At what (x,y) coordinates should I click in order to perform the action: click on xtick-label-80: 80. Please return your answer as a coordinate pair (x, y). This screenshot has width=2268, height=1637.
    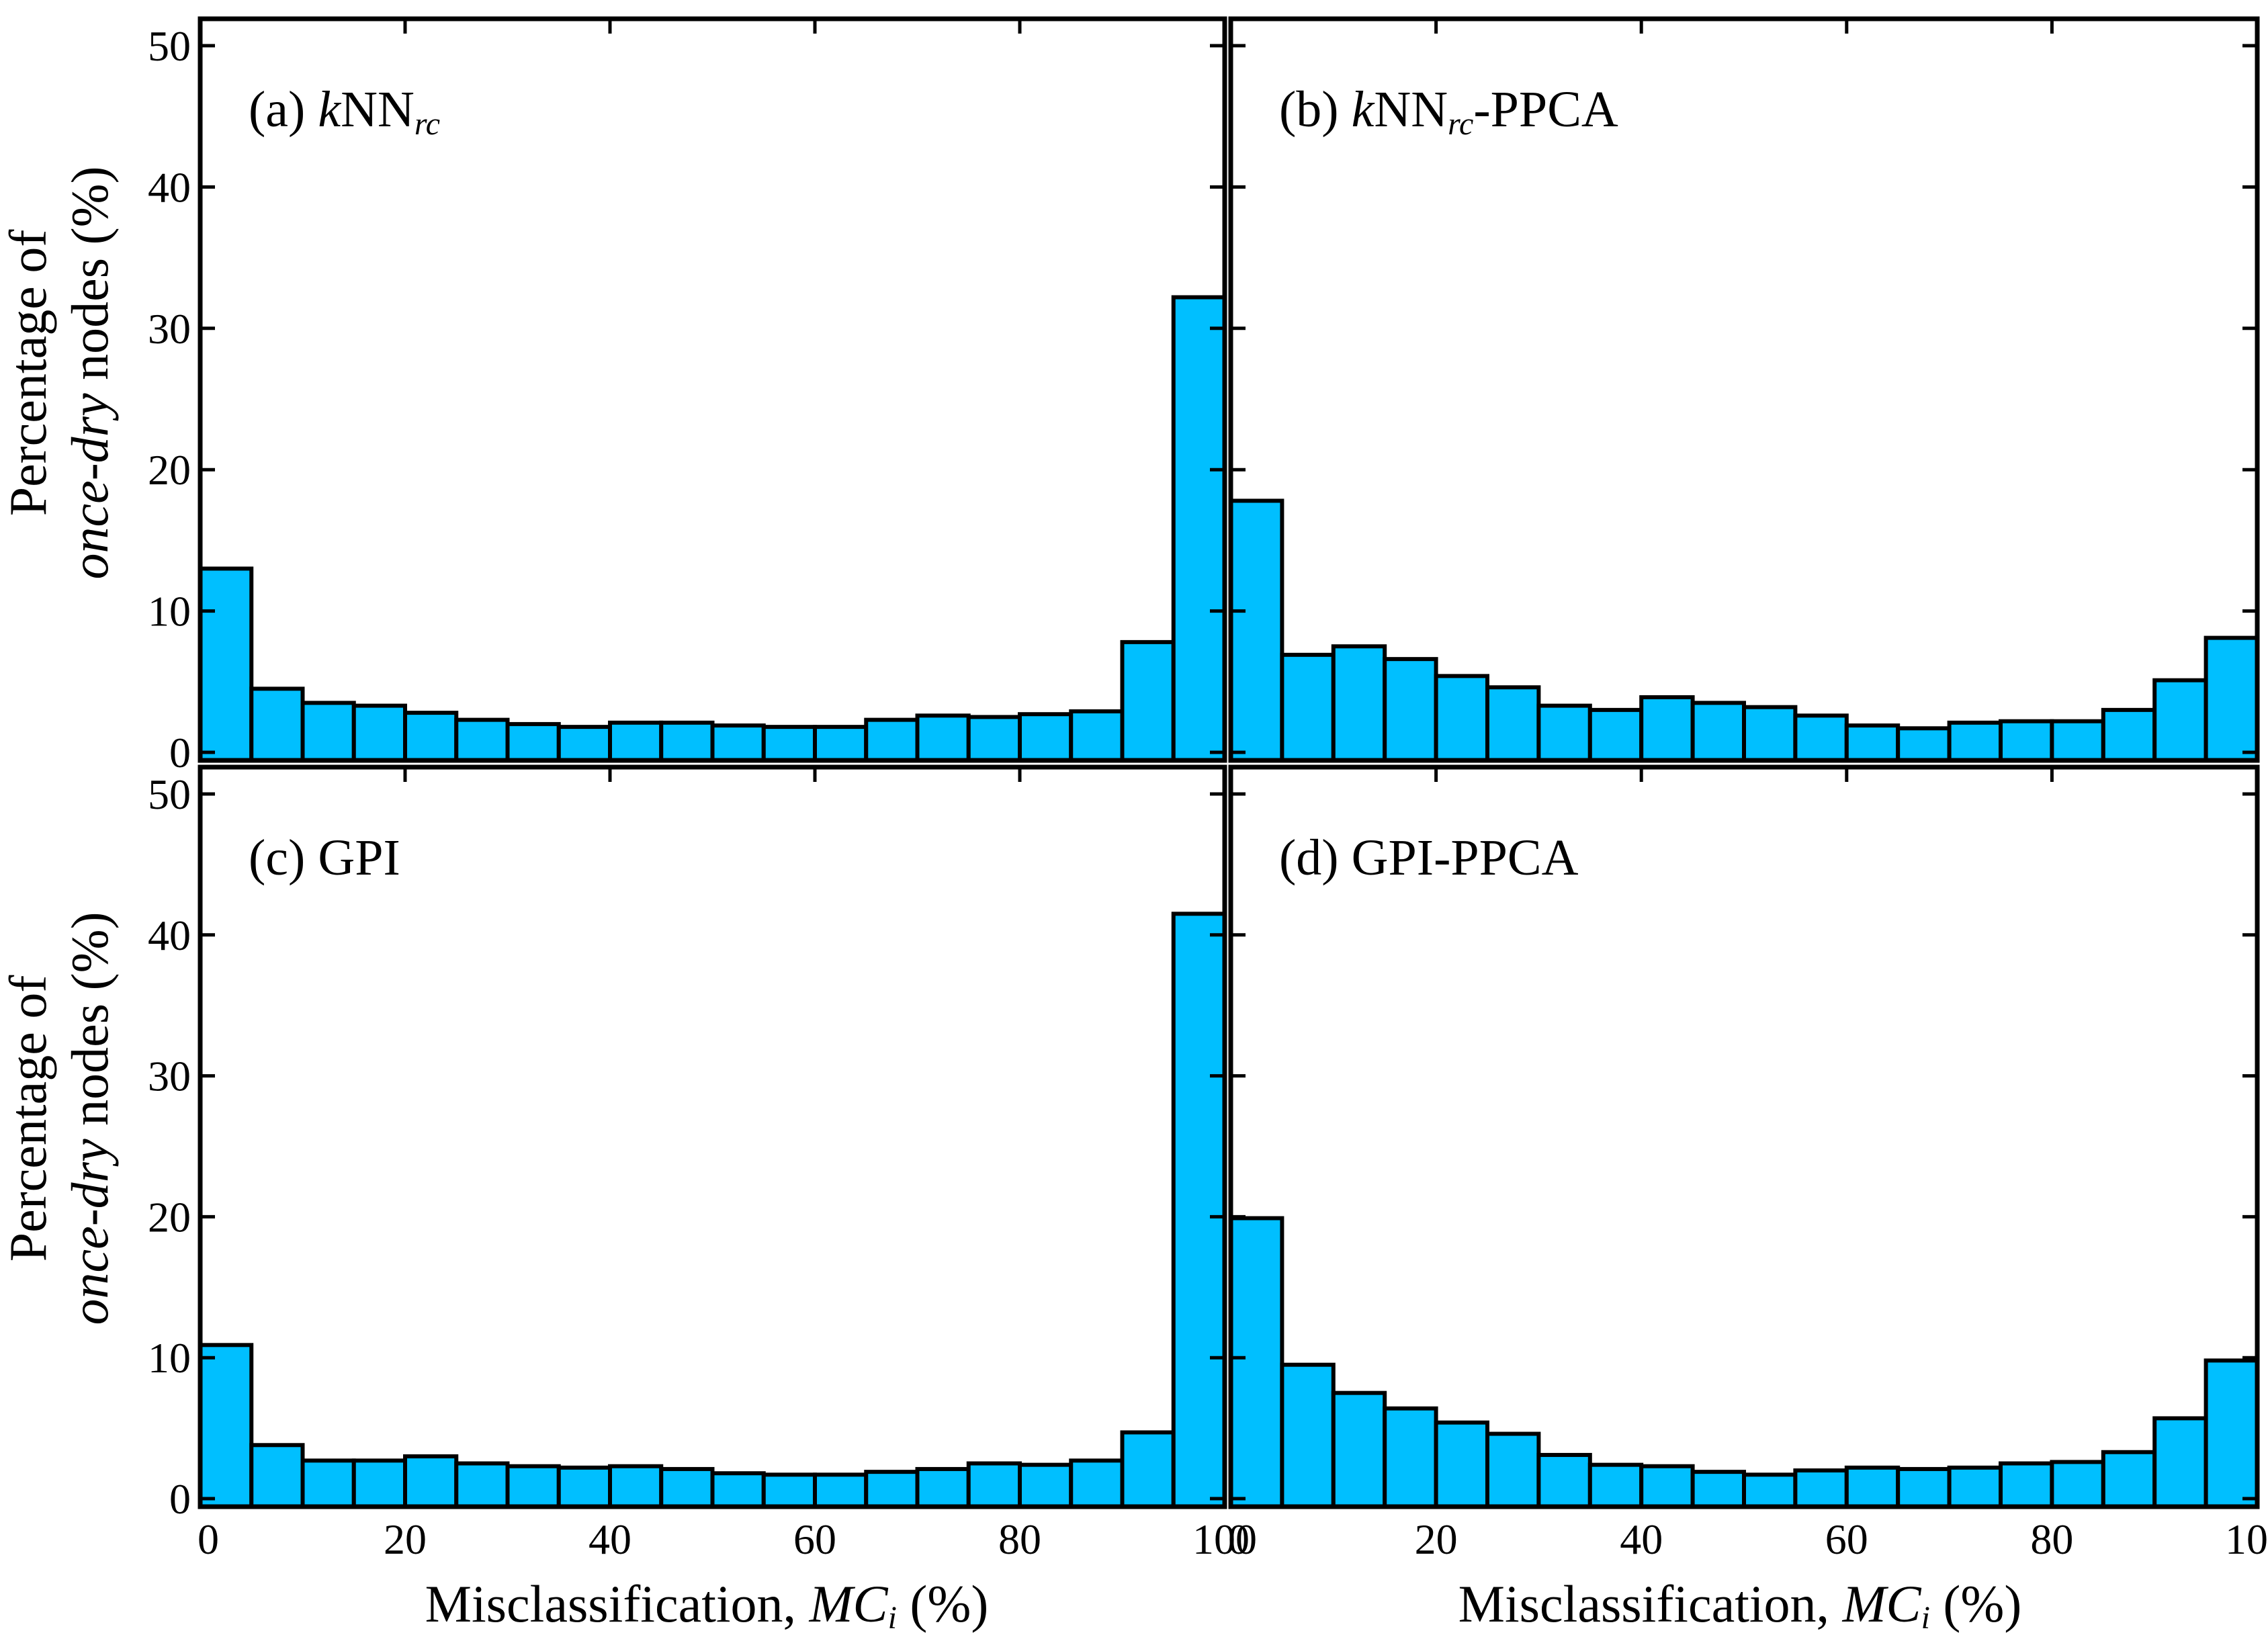
    Looking at the image, I should click on (2051, 1539).